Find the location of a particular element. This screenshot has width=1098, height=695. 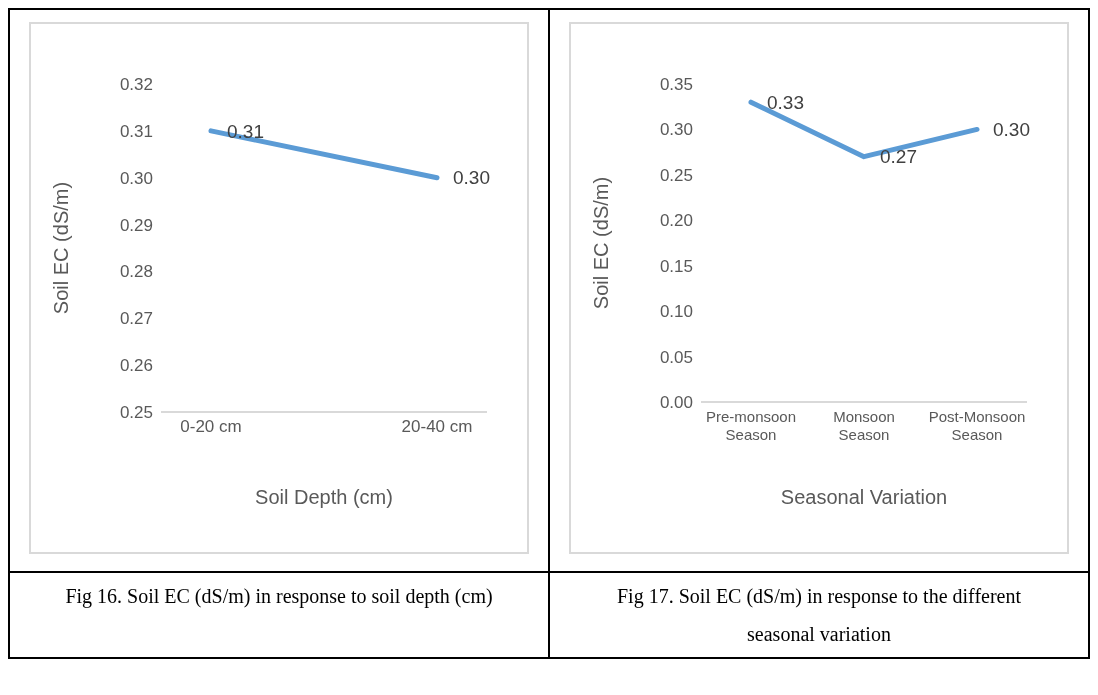

x-tick-label: Pre-monsoon Season is located at coordinates (751, 425).